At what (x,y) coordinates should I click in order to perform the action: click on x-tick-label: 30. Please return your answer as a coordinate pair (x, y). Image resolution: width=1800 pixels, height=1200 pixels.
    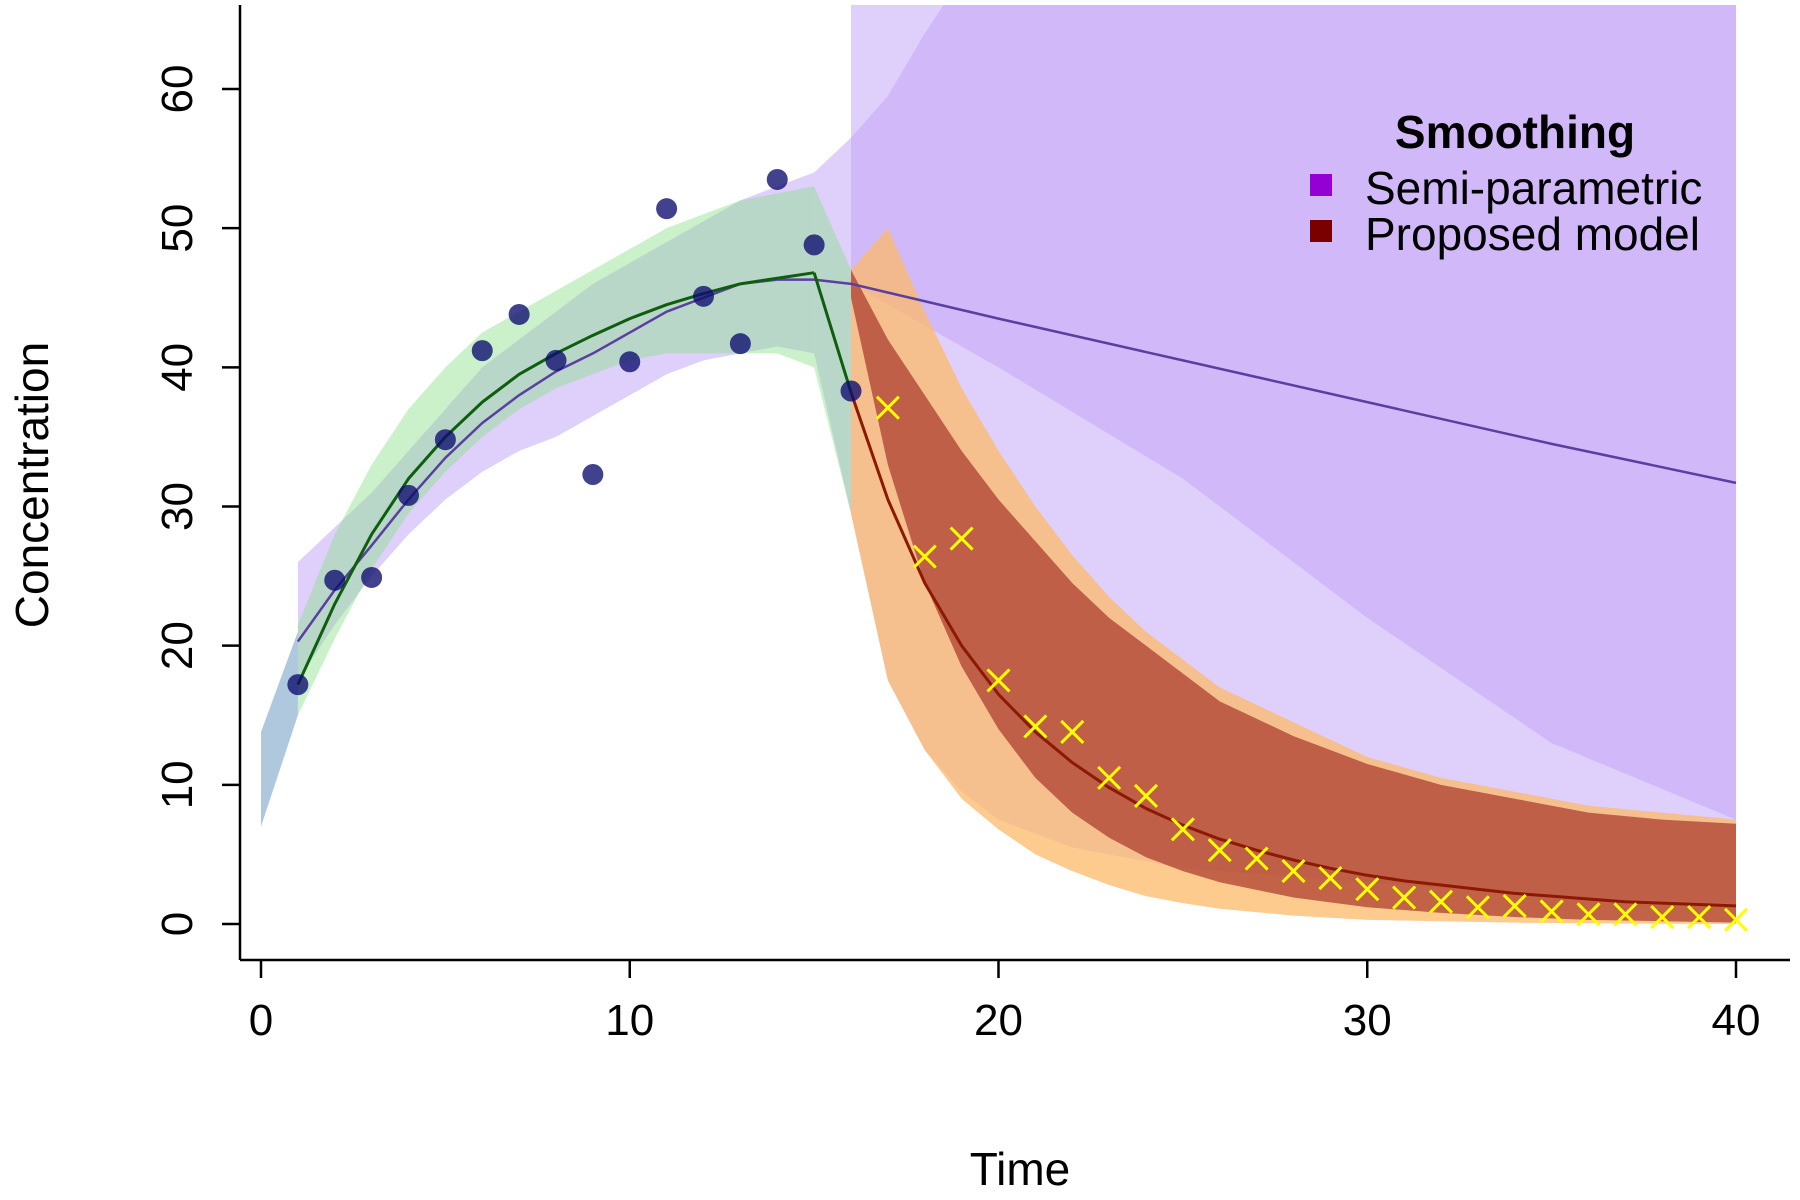
    Looking at the image, I should click on (1367, 1020).